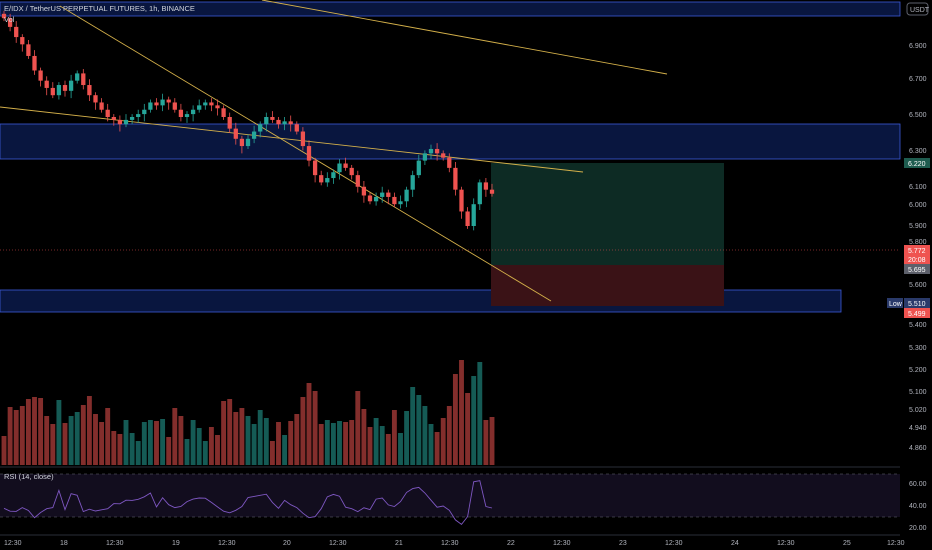 This screenshot has width=932, height=550. Describe the element at coordinates (9, 19) in the screenshot. I see `volume-label: Vol` at that location.